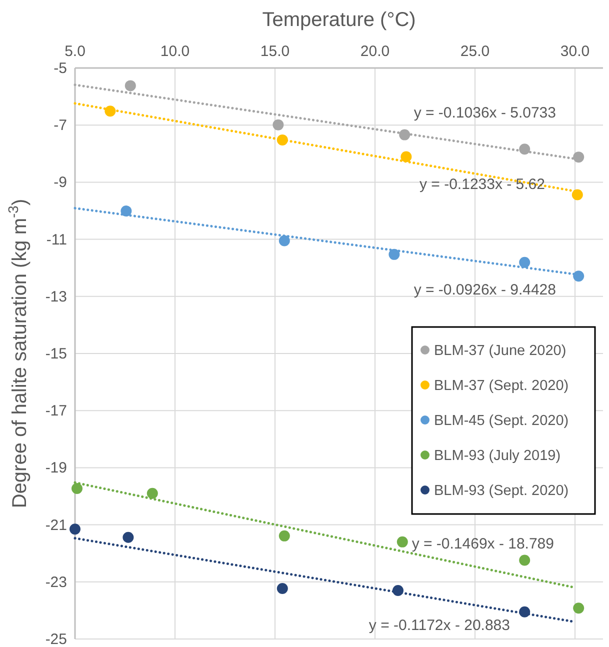  Describe the element at coordinates (501, 386) in the screenshot. I see `legend-label: BLM-37 (Sept. 2020)` at that location.